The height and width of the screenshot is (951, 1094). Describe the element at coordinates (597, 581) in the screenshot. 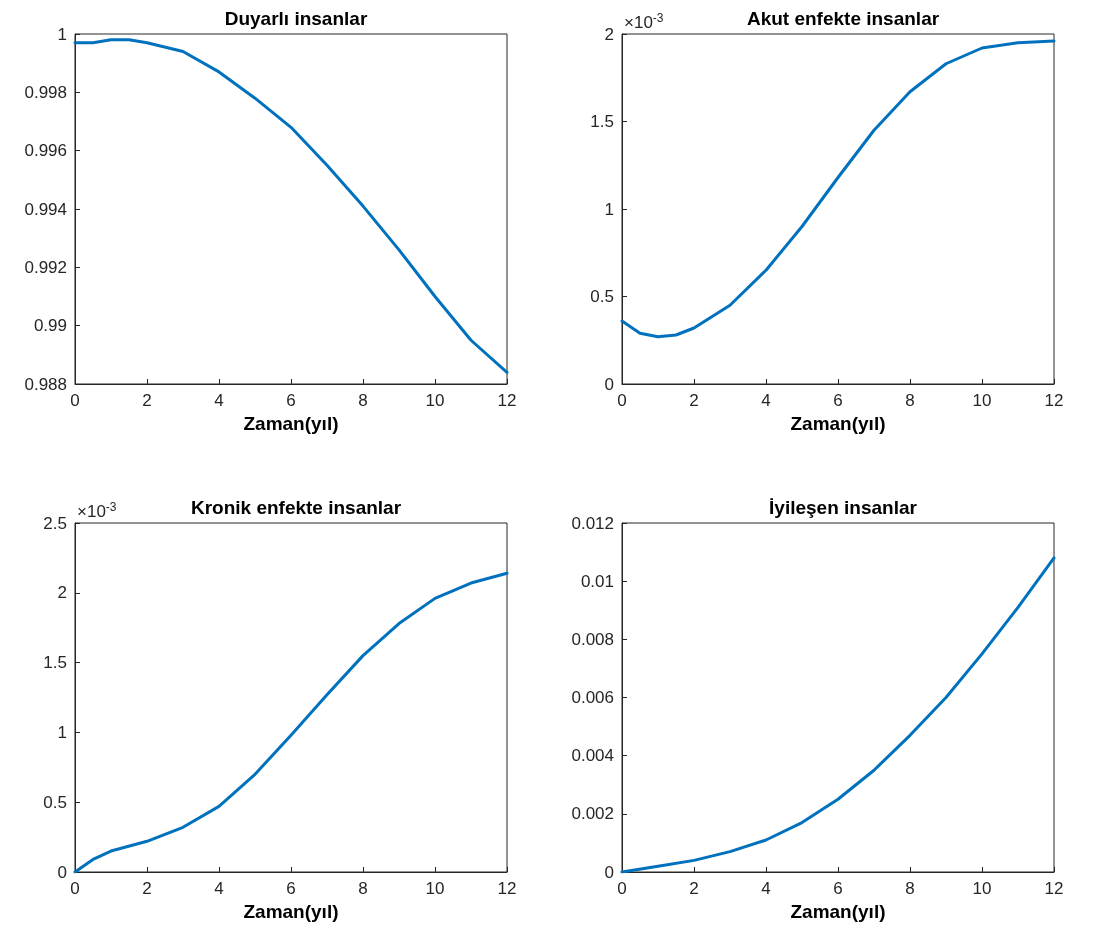

I see `y-tick-label: 0.01` at that location.